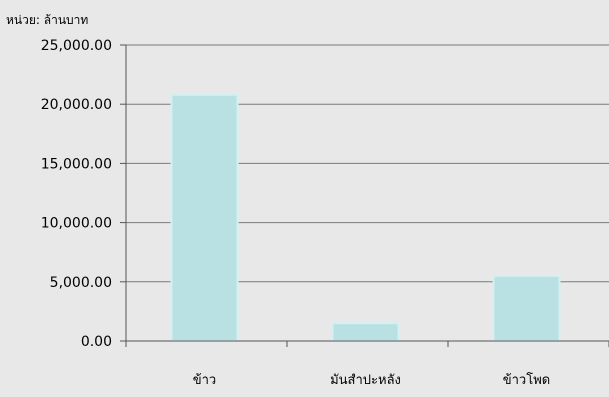 This screenshot has height=397, width=609. I want to click on y-tick-label: 20,000.00, so click(76, 105).